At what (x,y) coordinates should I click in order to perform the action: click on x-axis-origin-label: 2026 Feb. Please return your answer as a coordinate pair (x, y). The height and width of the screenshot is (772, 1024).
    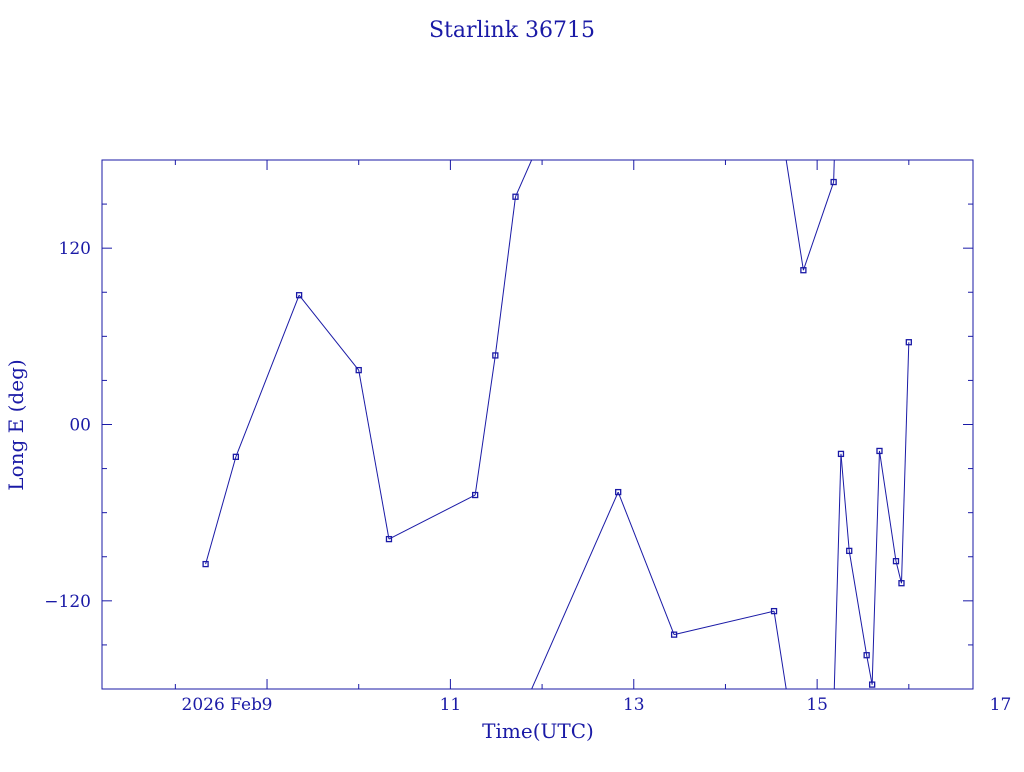
    Looking at the image, I should click on (222, 705).